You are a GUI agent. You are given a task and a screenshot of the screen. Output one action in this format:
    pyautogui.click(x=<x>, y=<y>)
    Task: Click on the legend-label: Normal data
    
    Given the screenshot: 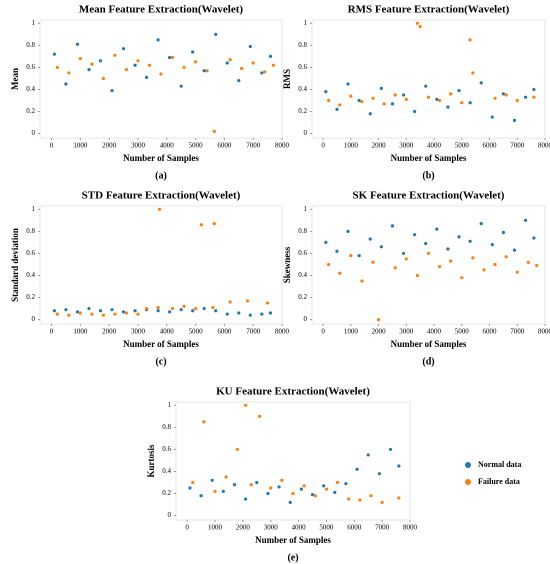 What is the action you would take?
    pyautogui.click(x=499, y=464)
    